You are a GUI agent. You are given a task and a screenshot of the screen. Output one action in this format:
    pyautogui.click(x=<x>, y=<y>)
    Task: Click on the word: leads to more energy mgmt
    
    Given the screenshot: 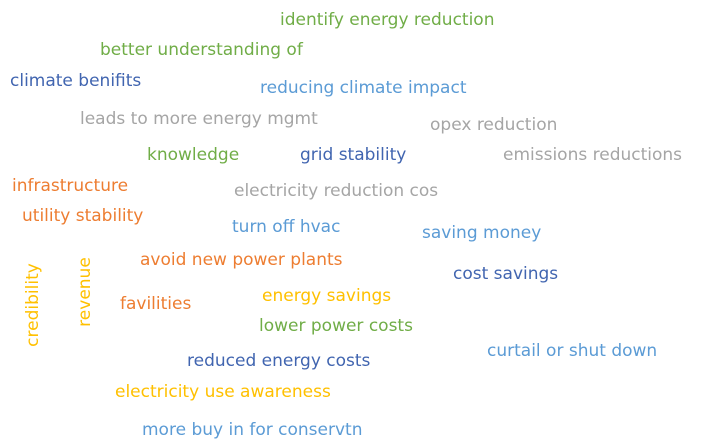 What is the action you would take?
    pyautogui.click(x=199, y=119)
    